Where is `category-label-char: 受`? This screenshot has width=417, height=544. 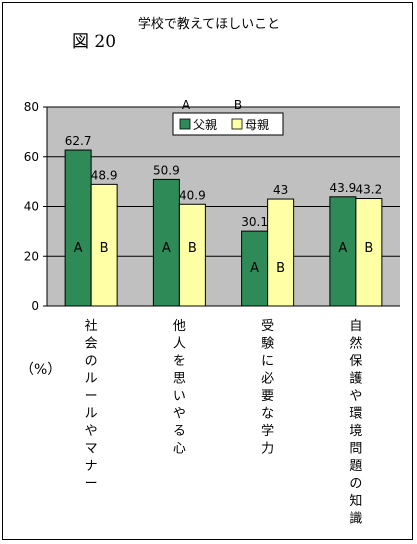 category-label-char: 受 is located at coordinates (267, 326).